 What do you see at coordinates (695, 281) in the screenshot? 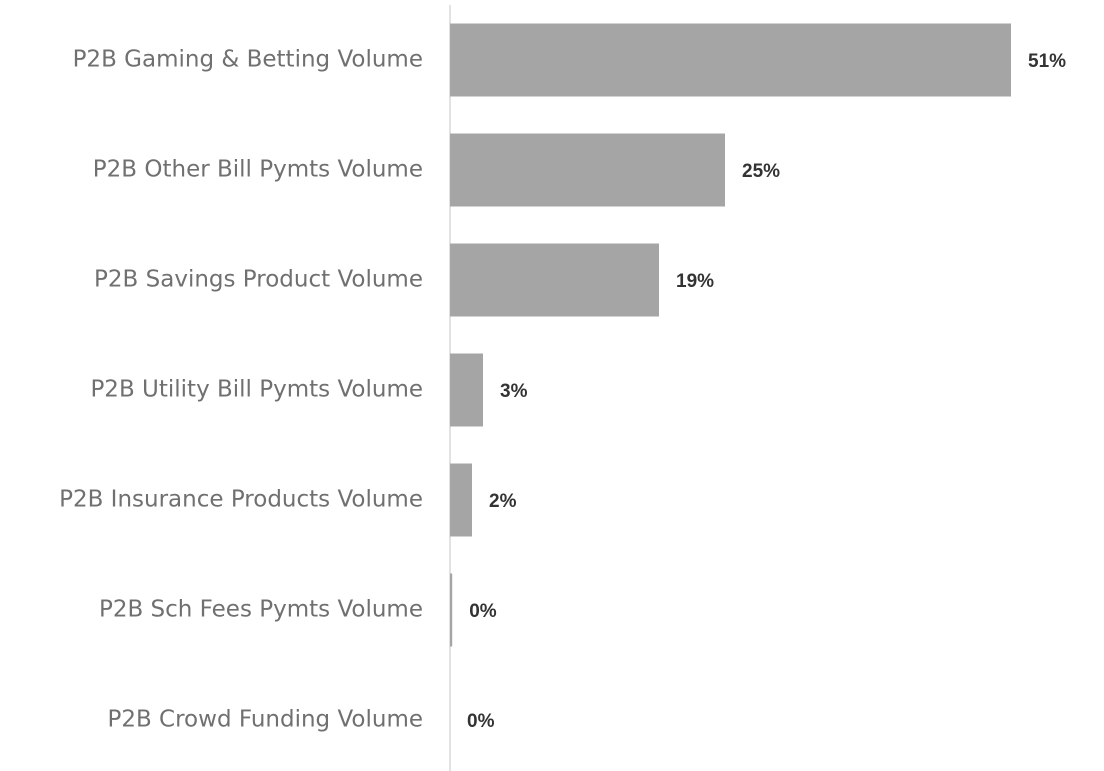
I see `value-label: 19%` at bounding box center [695, 281].